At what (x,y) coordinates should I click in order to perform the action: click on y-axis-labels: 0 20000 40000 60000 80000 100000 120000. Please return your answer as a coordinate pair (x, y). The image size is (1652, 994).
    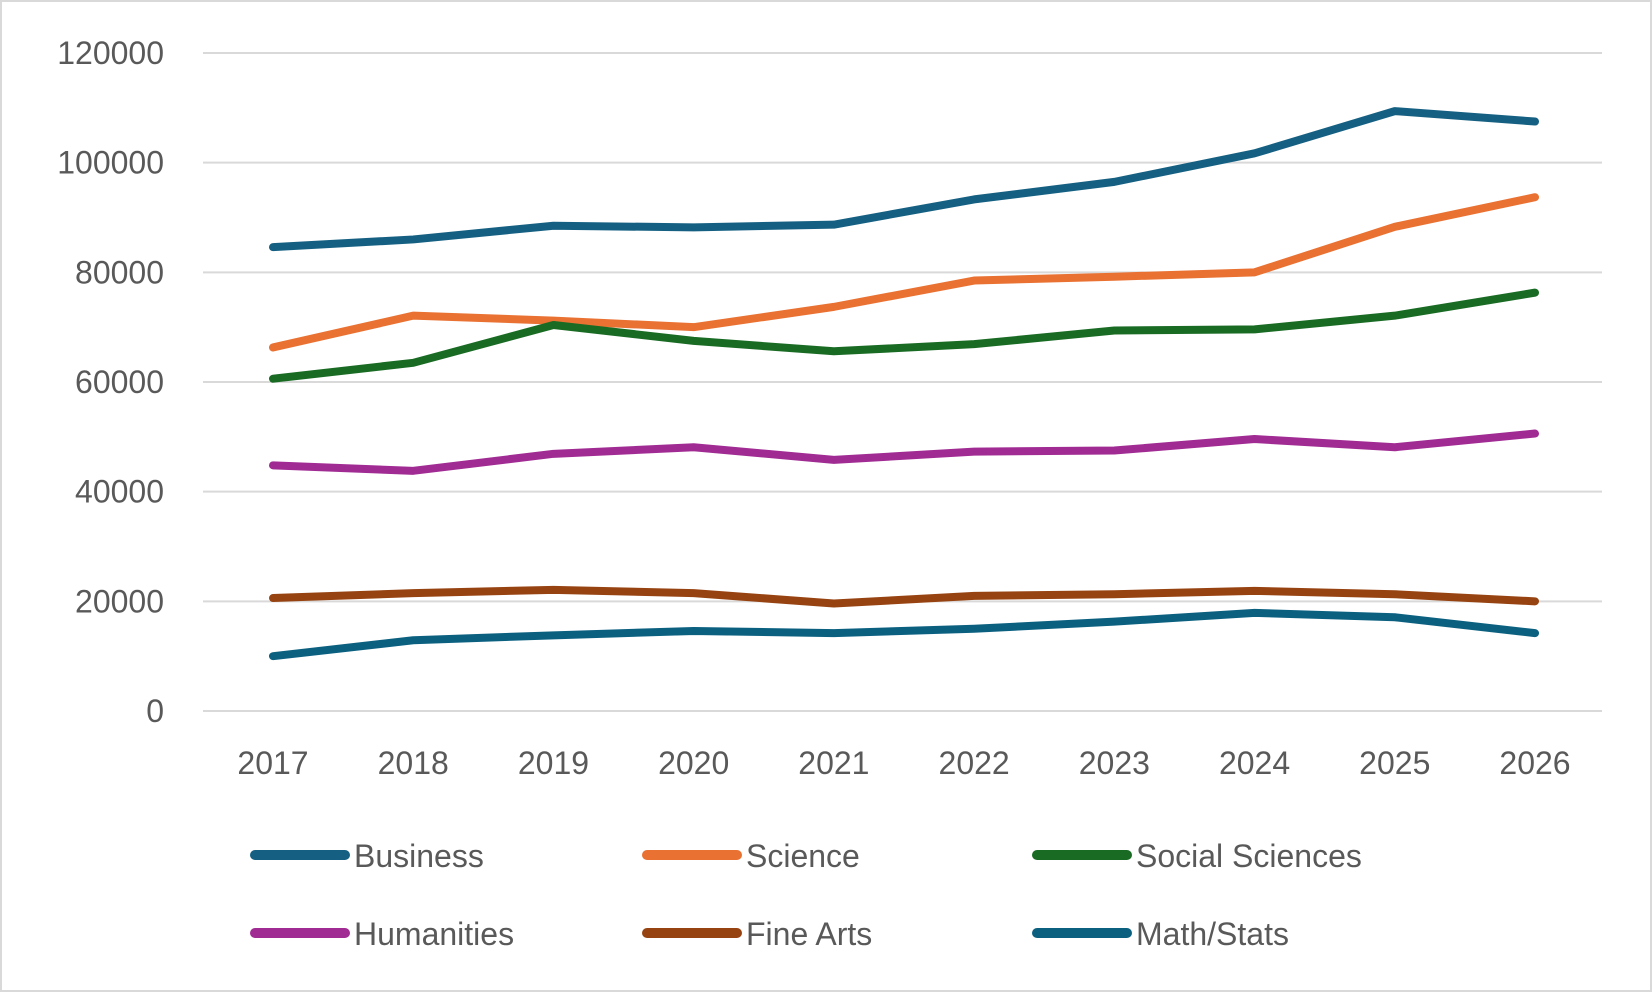
    Looking at the image, I should click on (110, 382).